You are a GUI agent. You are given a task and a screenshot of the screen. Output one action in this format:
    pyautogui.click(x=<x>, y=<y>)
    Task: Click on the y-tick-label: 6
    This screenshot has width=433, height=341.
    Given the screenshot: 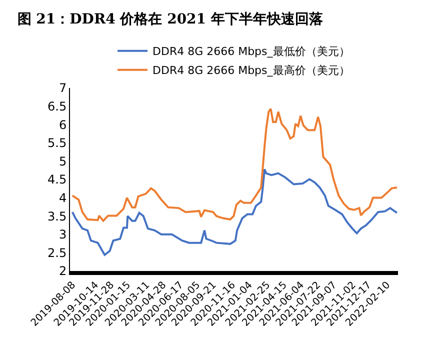 What is the action you would take?
    pyautogui.click(x=62, y=125)
    